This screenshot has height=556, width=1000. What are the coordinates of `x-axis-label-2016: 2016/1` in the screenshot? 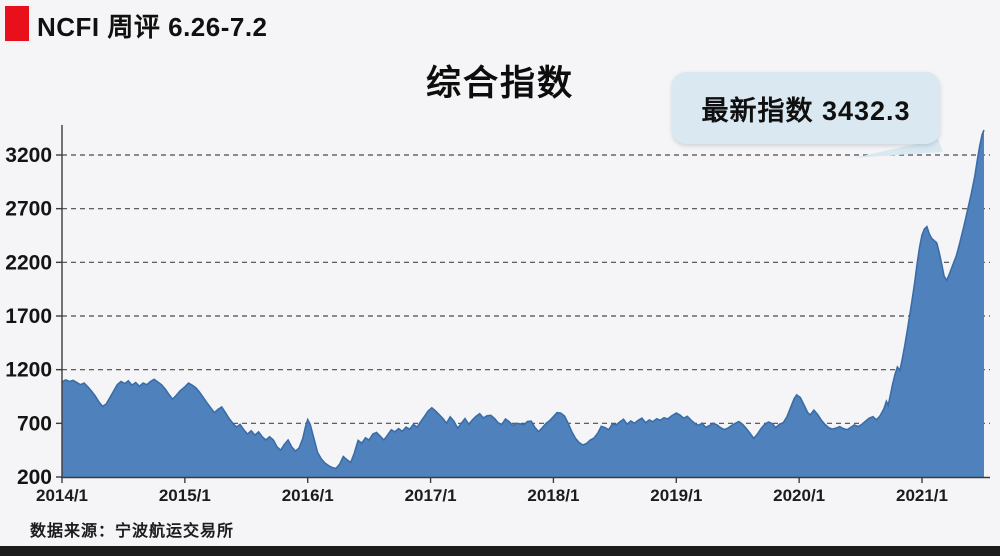 It's located at (308, 495).